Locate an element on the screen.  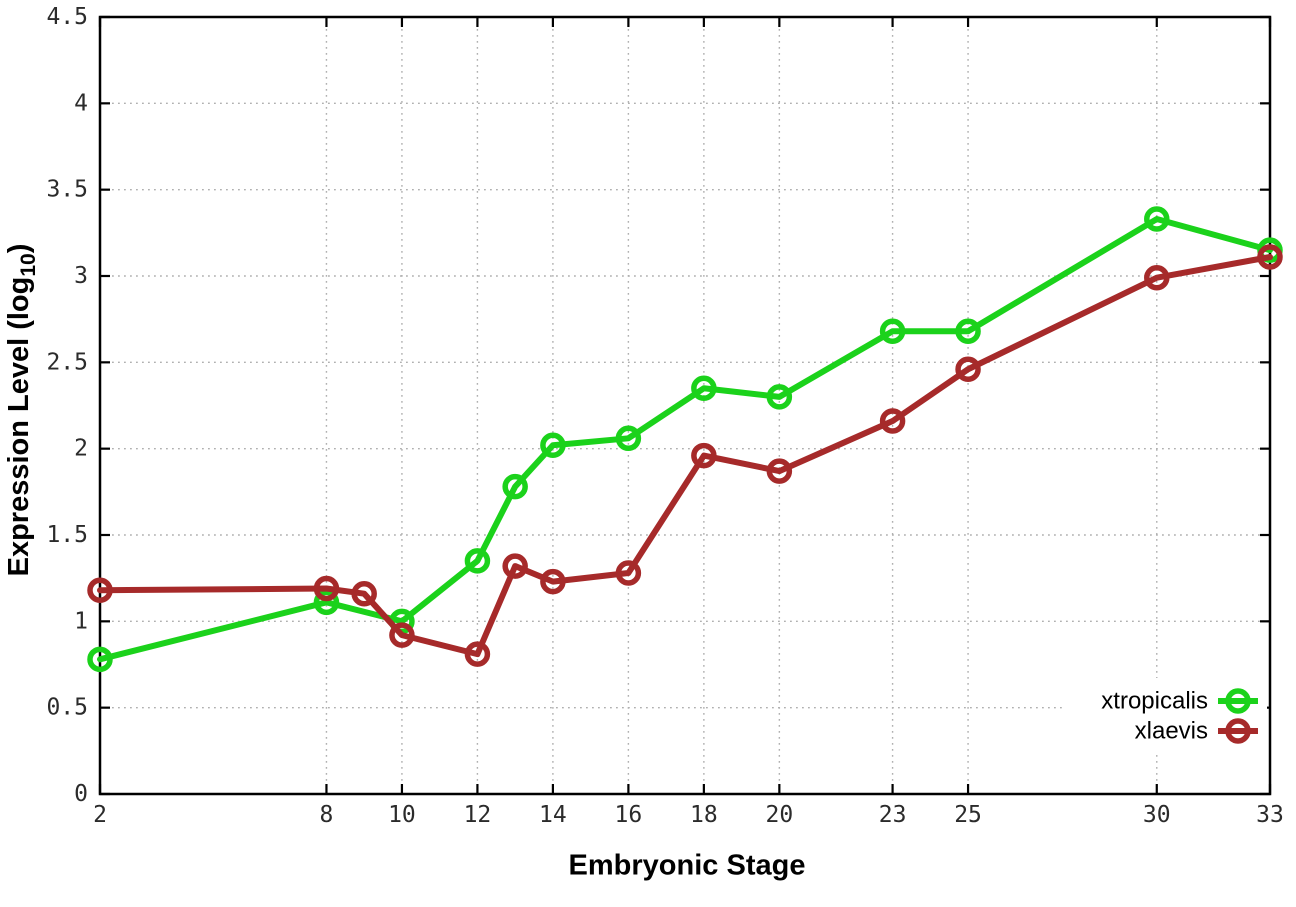
x-tick-label: 12 is located at coordinates (478, 815).